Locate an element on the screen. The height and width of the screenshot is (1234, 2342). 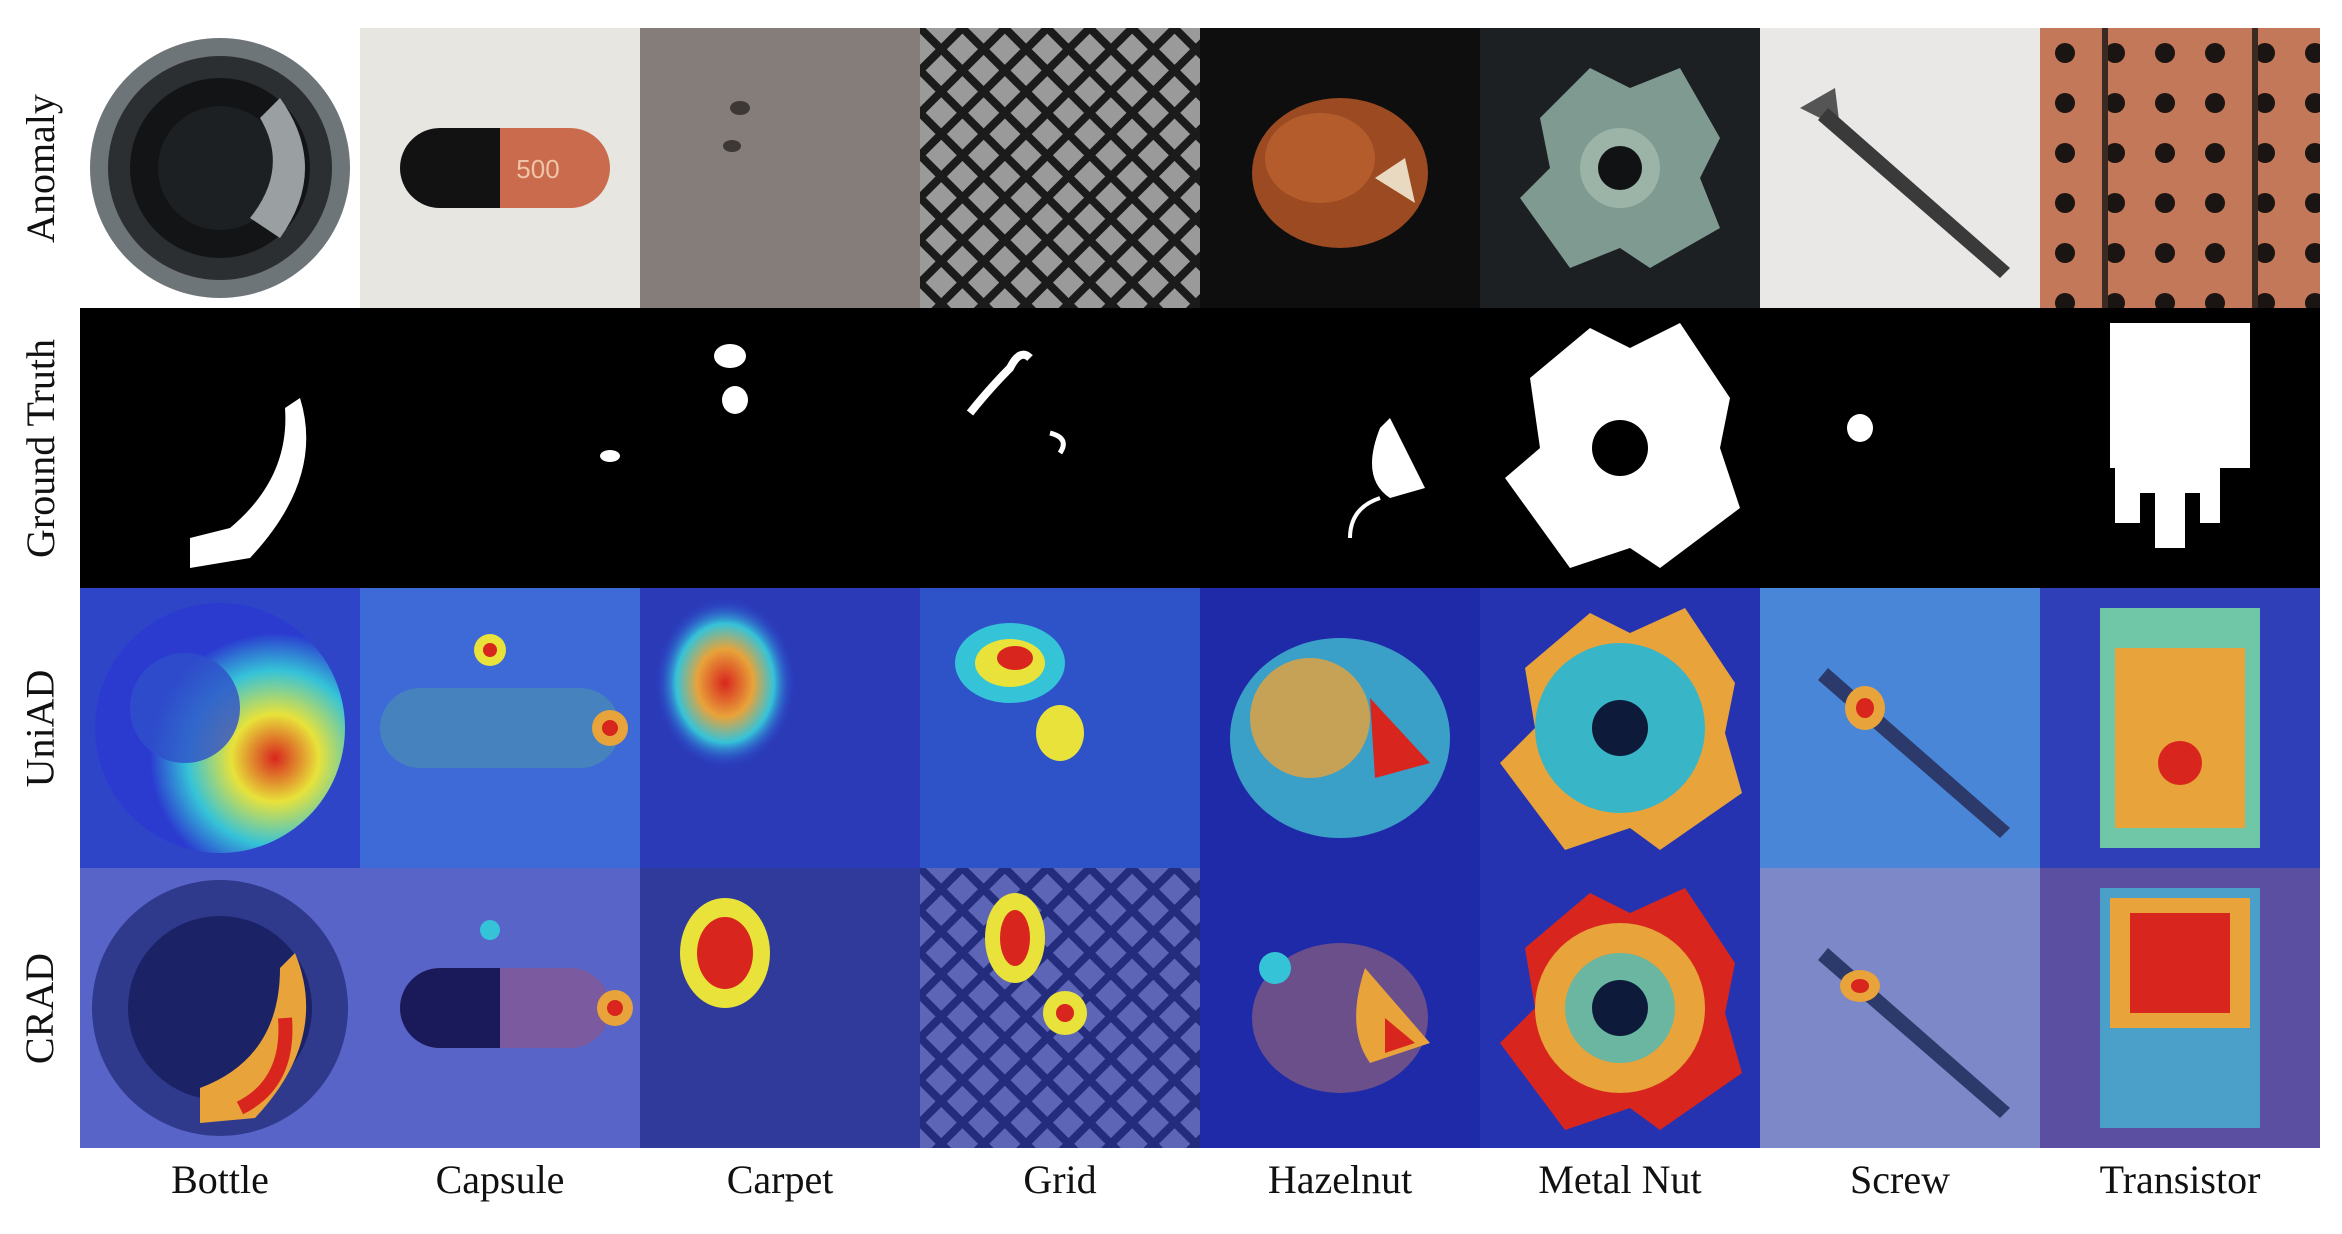
capsule-print-text: 500 is located at coordinates (537, 169).